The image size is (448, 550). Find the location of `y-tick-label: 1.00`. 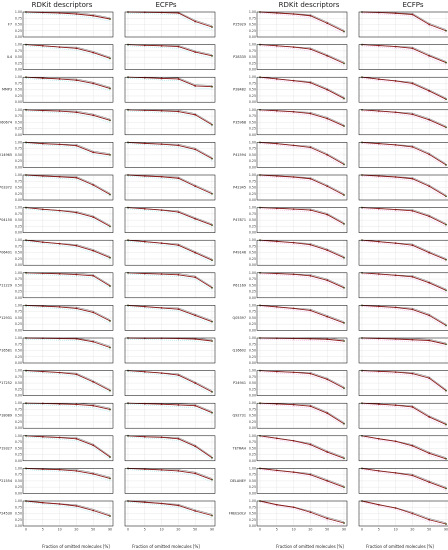

y-tick-label: 1.00 is located at coordinates (252, 175).